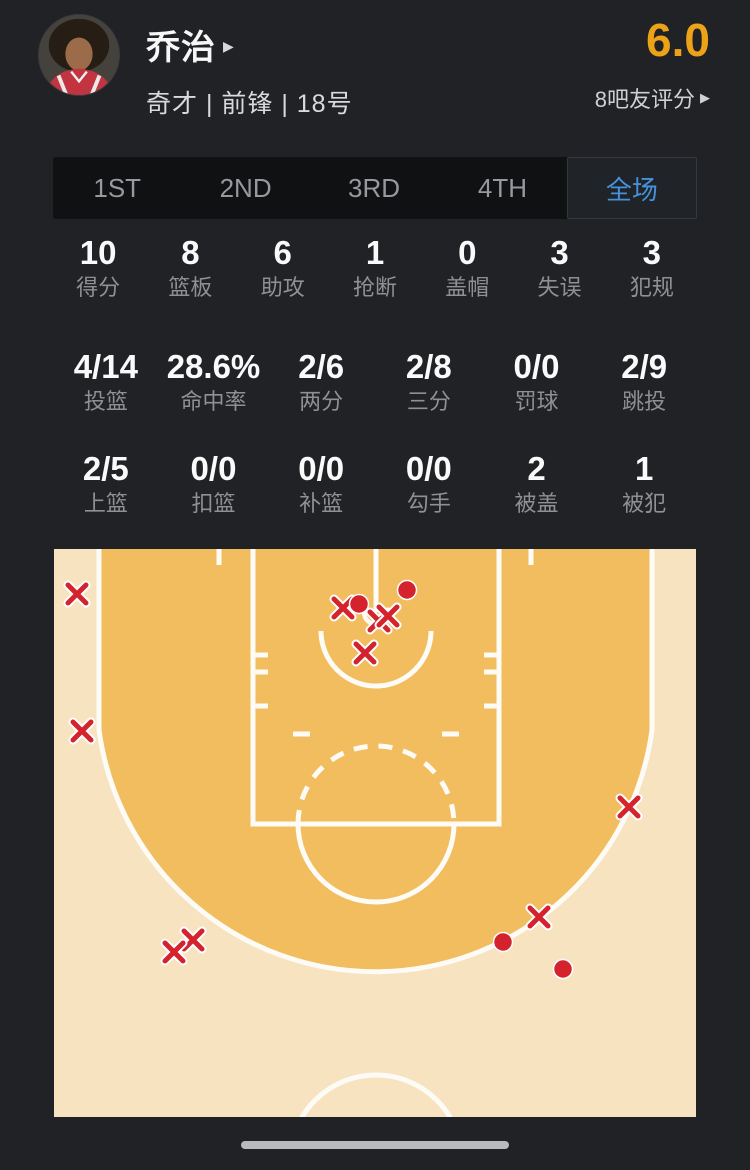  I want to click on stat-value: 8, so click(190, 252).